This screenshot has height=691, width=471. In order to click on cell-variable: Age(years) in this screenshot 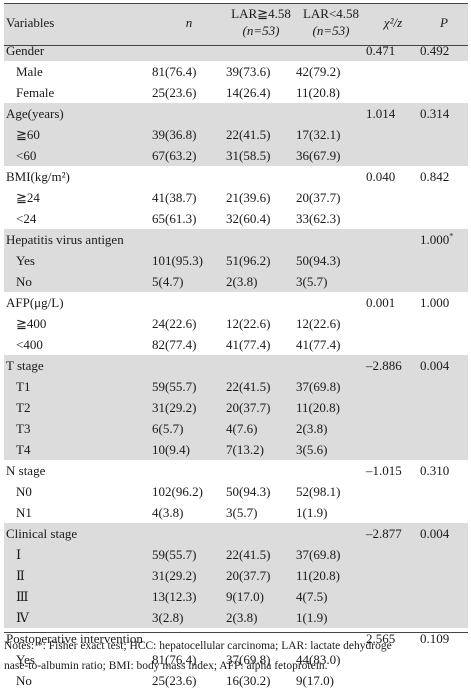, I will do `click(35, 113)`.